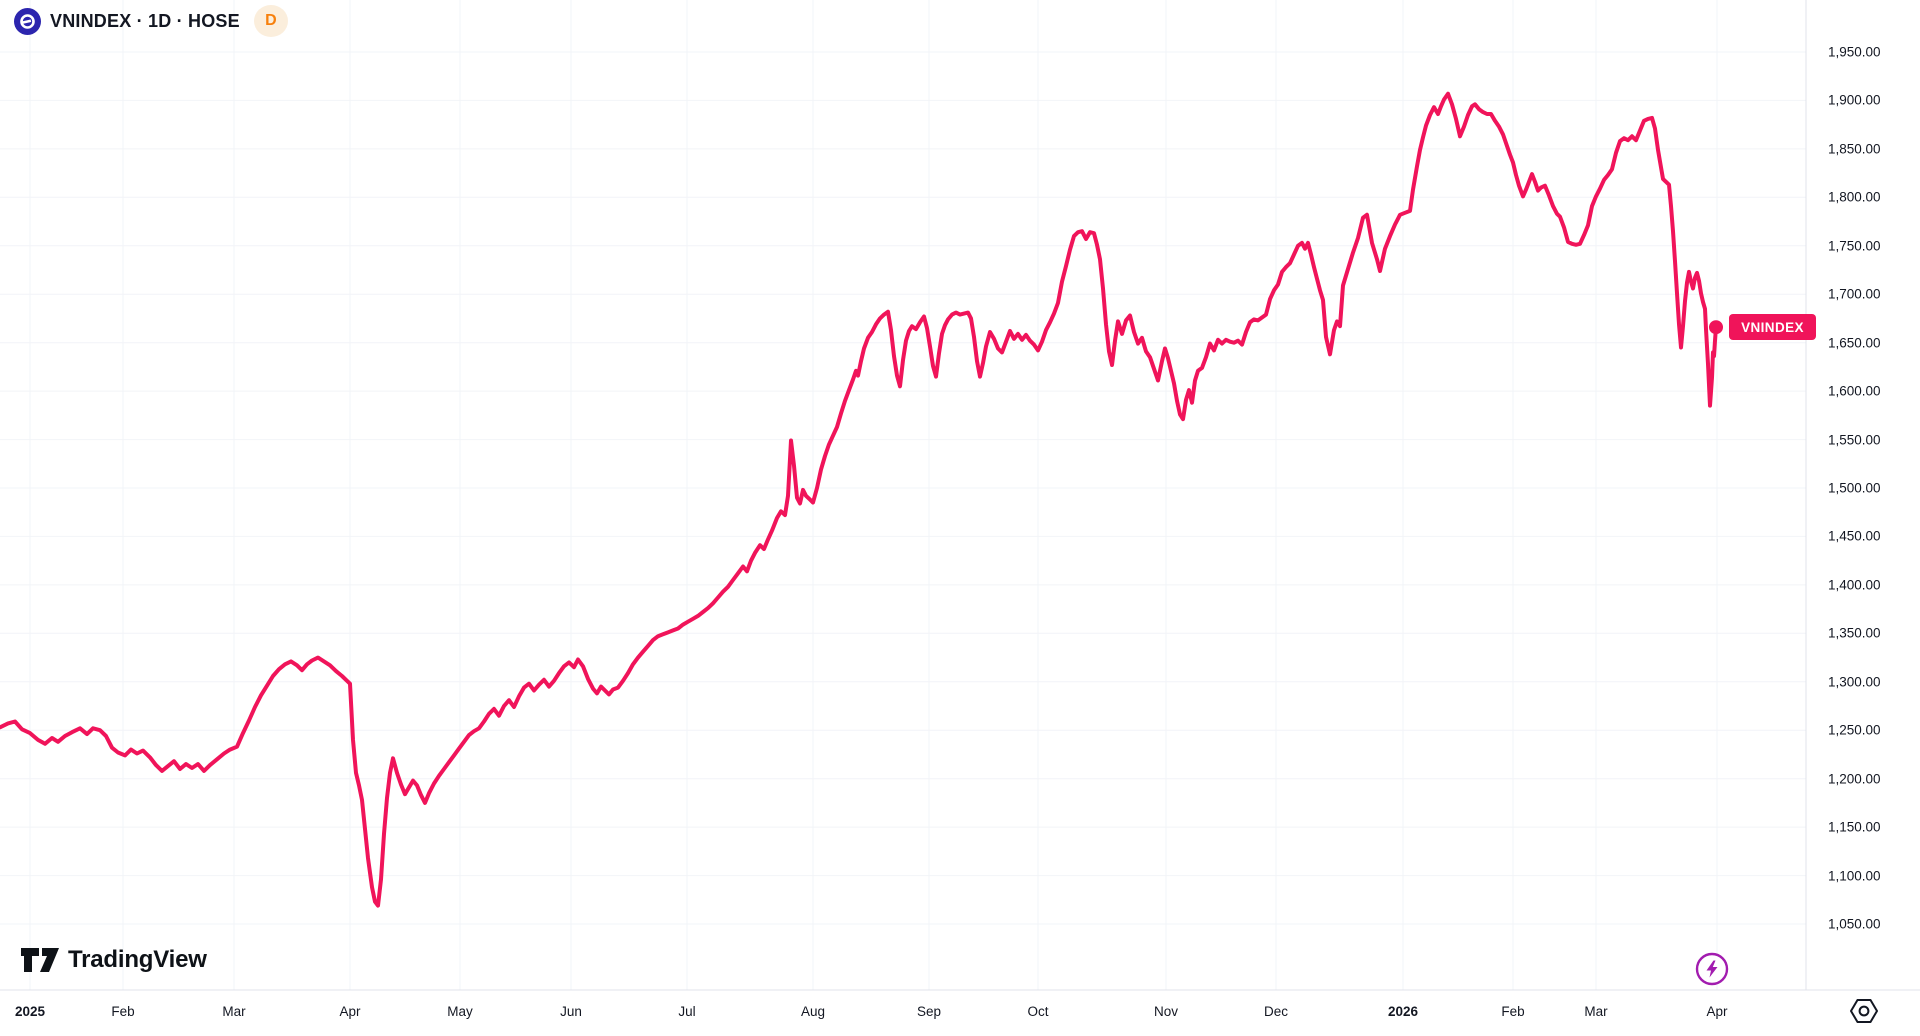 This screenshot has width=1920, height=1036. What do you see at coordinates (1854, 730) in the screenshot?
I see `price-scale-label: 1,250.00` at bounding box center [1854, 730].